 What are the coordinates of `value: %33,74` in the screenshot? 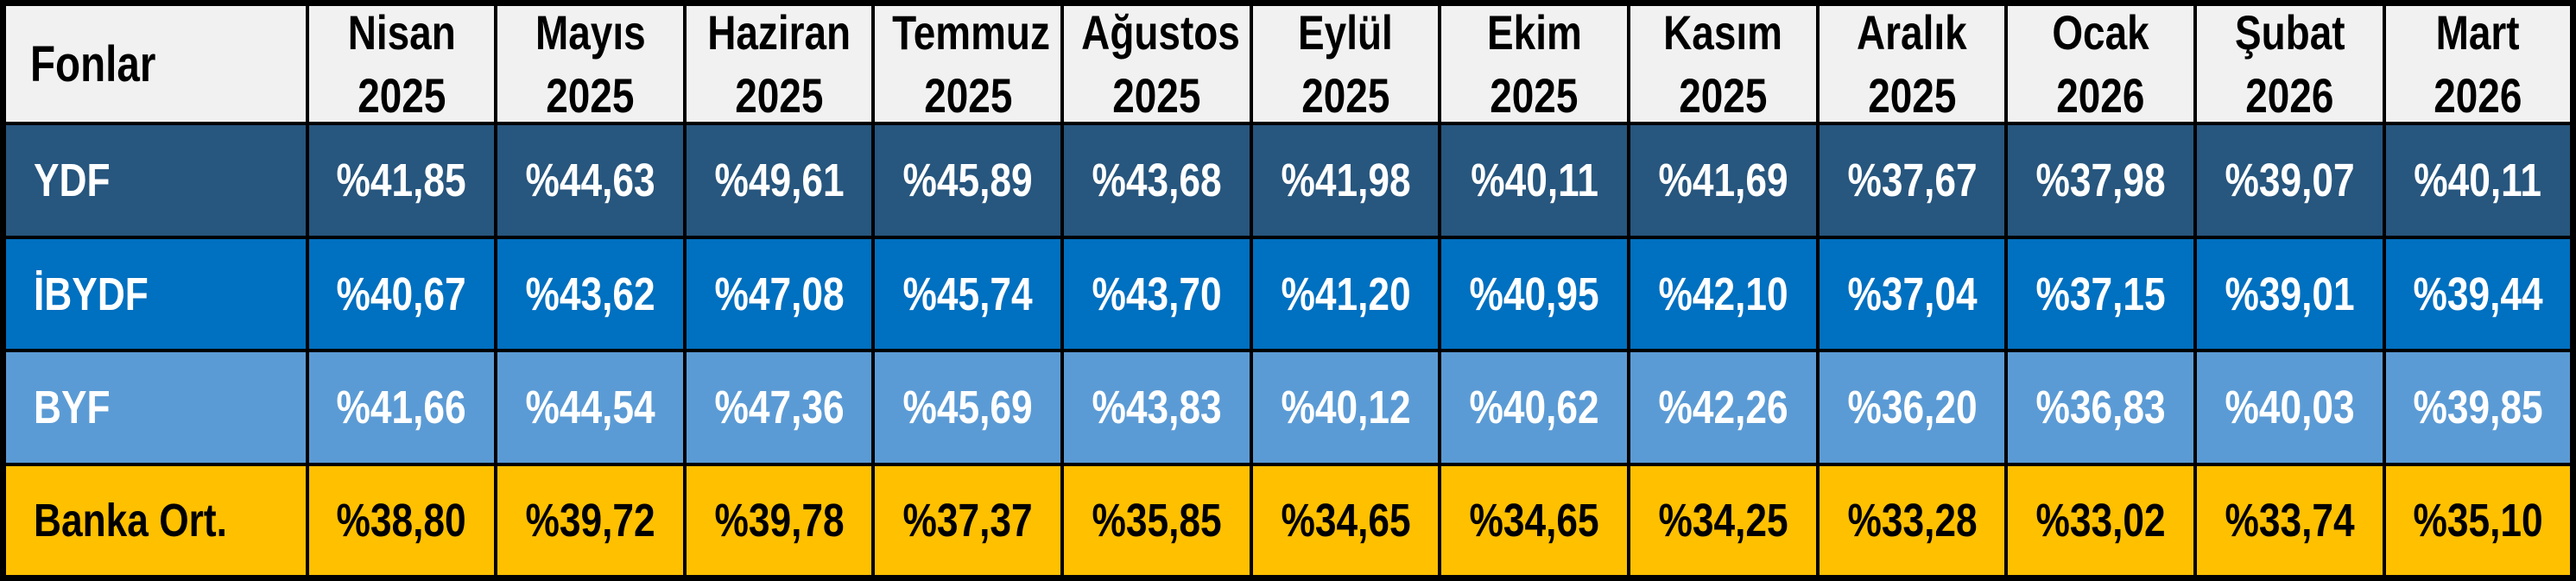 It's located at (2290, 520).